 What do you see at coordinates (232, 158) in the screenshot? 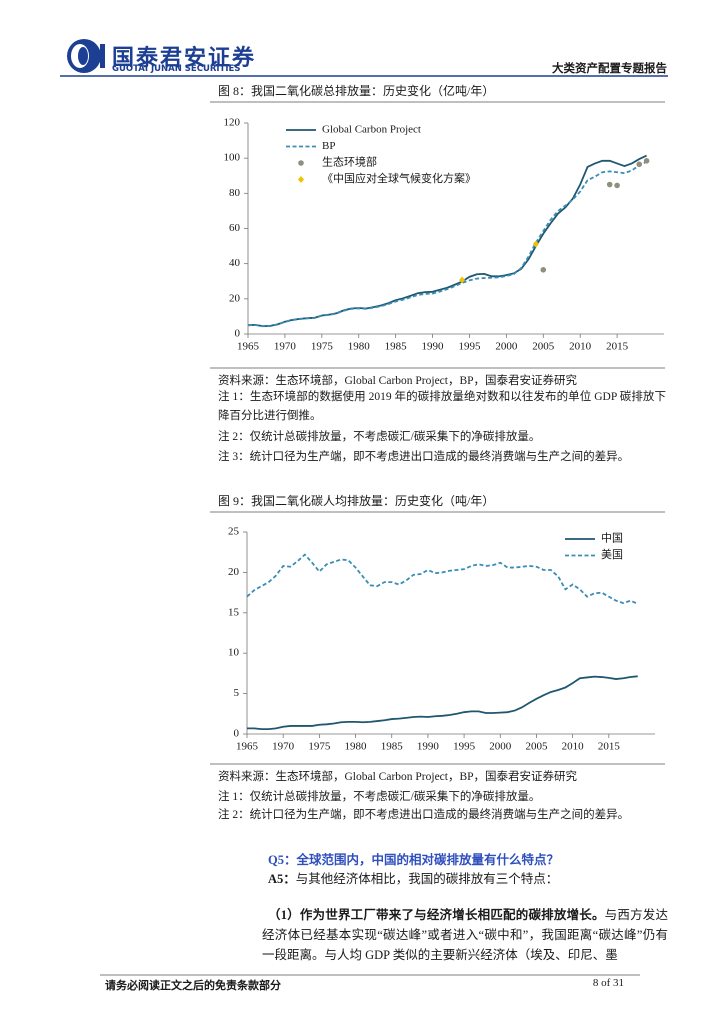
I see `y-tick-label: 100` at bounding box center [232, 158].